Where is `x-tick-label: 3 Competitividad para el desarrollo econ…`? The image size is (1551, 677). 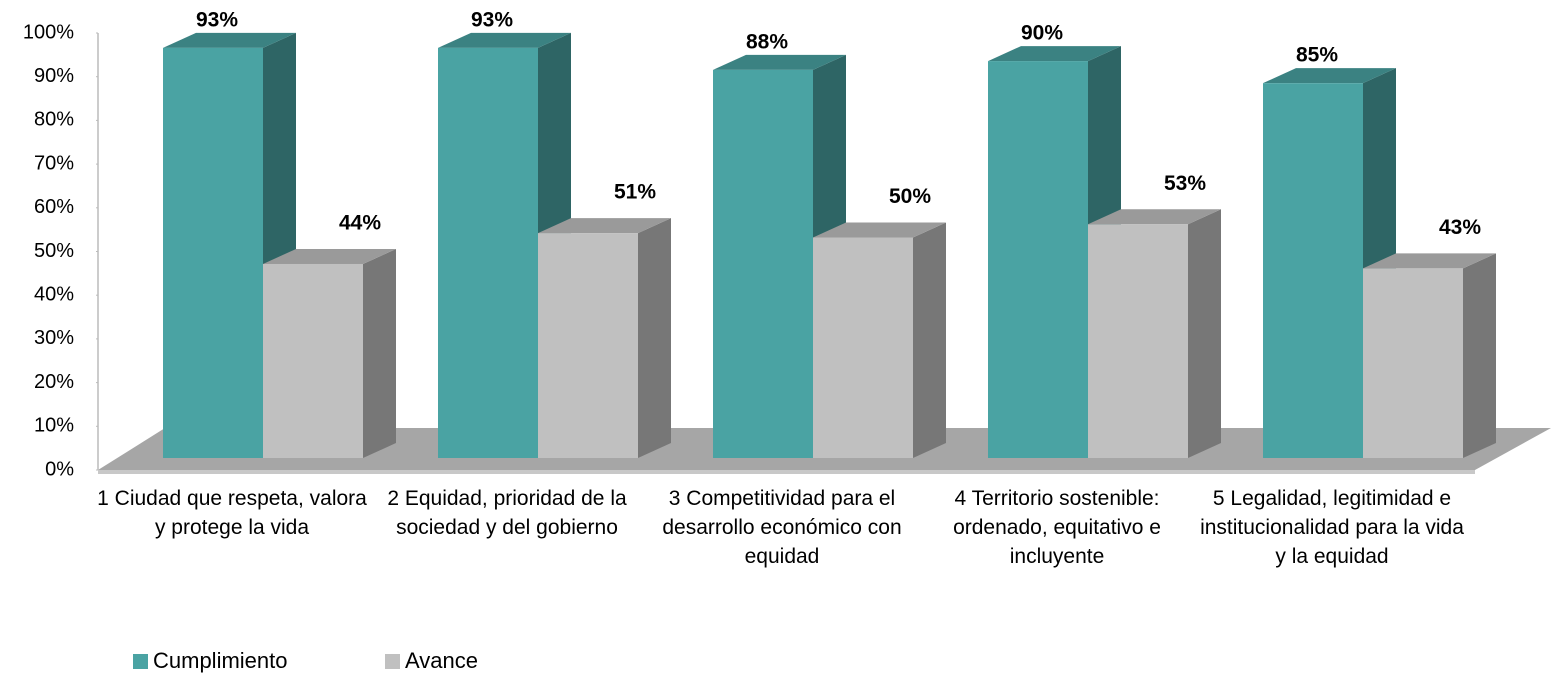 x-tick-label: 3 Competitividad para el desarrollo econ… is located at coordinates (782, 527).